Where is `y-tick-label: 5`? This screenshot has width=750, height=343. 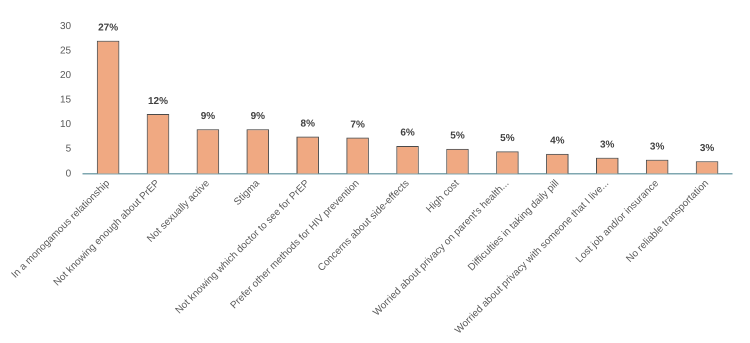
y-tick-label: 5 is located at coordinates (69, 149).